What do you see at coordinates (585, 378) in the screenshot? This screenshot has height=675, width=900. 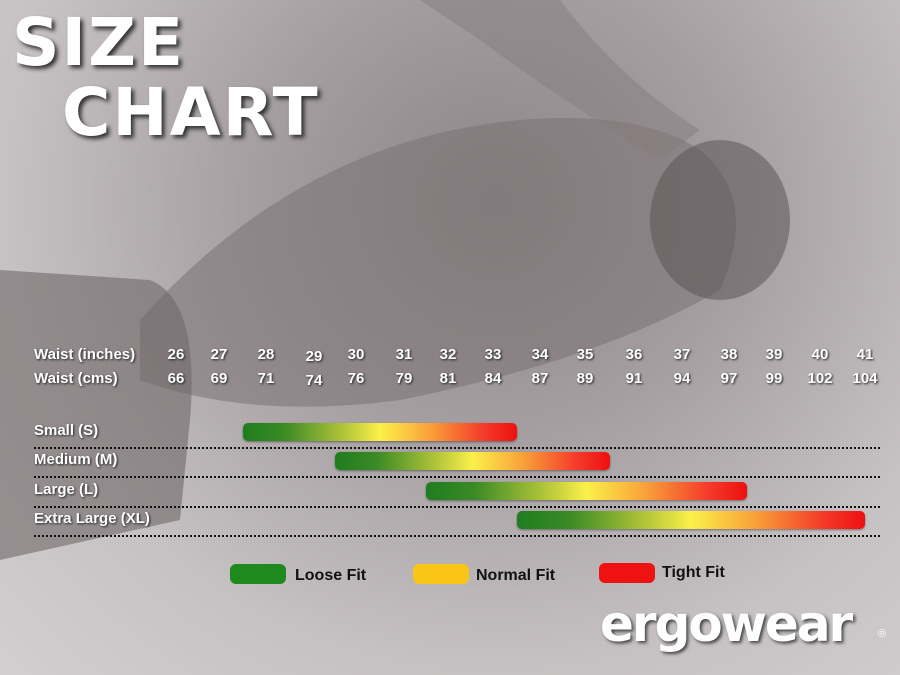 I see `waist-cm-value: 89` at bounding box center [585, 378].